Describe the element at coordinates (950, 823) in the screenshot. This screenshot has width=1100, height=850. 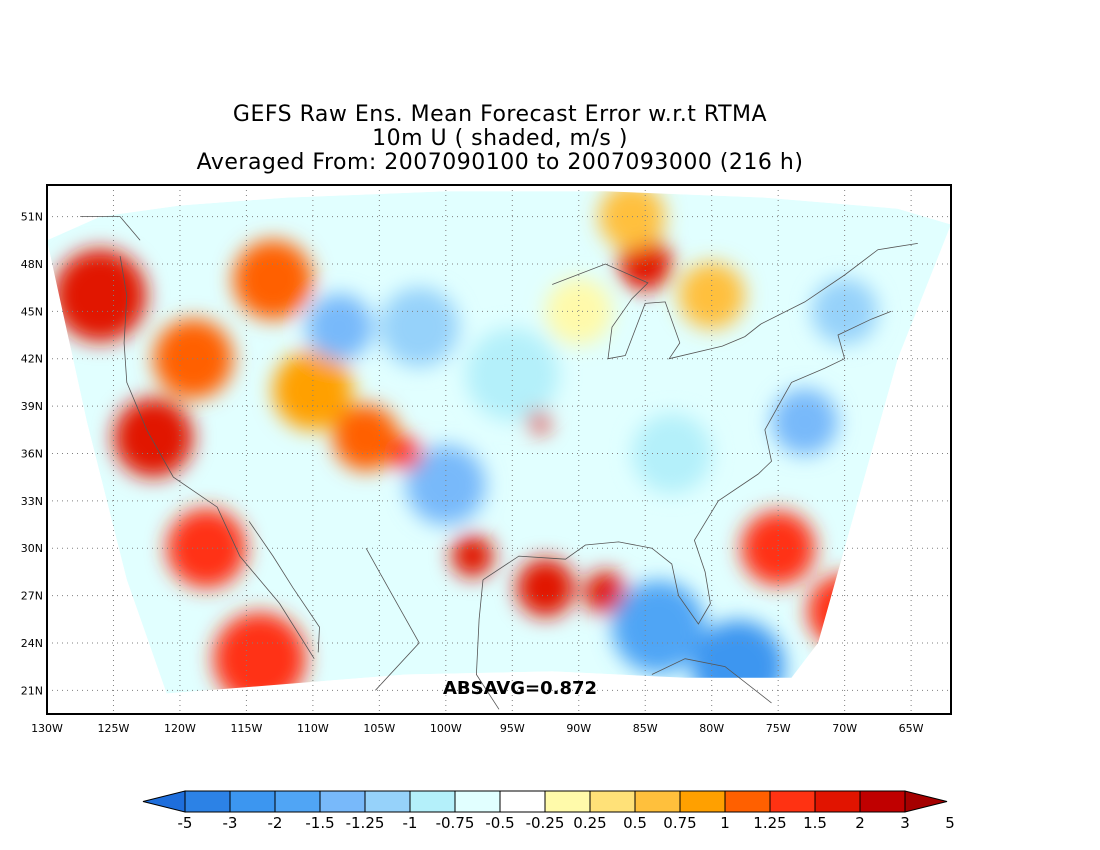
I see `colorbar-level-label: 5` at that location.